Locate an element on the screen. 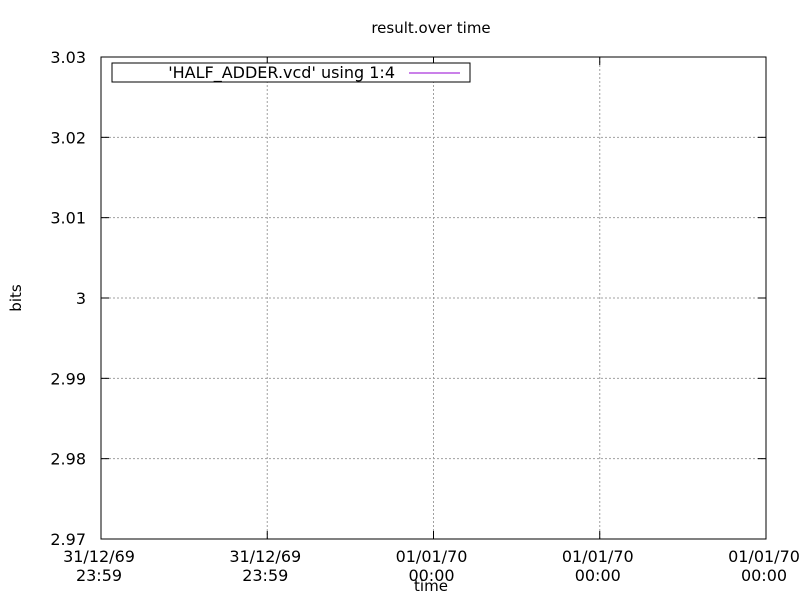 The height and width of the screenshot is (600, 800). y-tick-label: 3.03 is located at coordinates (68, 57).